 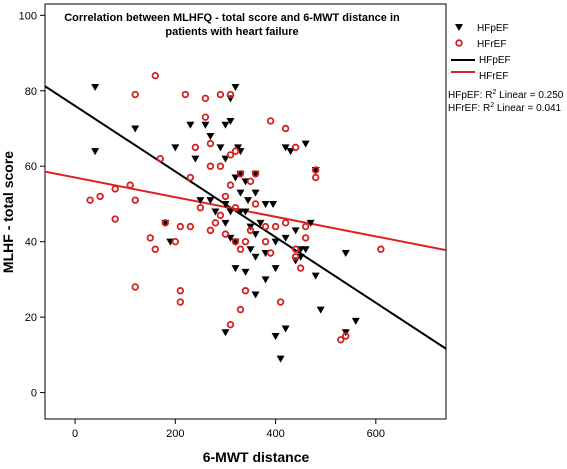 What do you see at coordinates (493, 76) in the screenshot?
I see `legend-hfref-line-label: HFrEF` at bounding box center [493, 76].